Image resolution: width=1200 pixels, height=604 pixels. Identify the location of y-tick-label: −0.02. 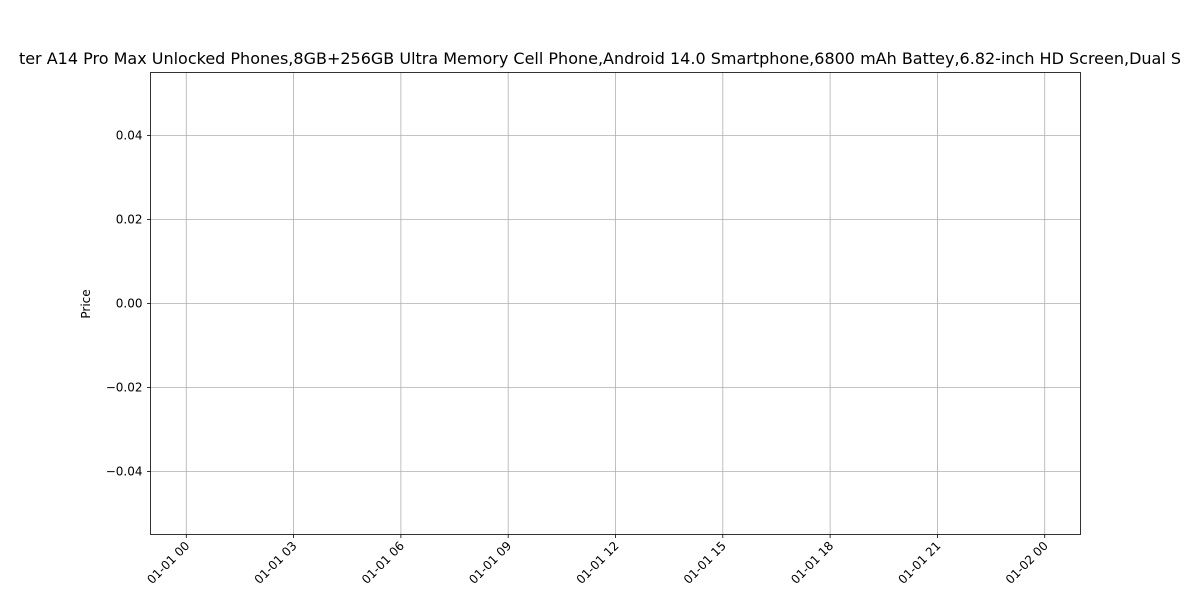
(124, 388).